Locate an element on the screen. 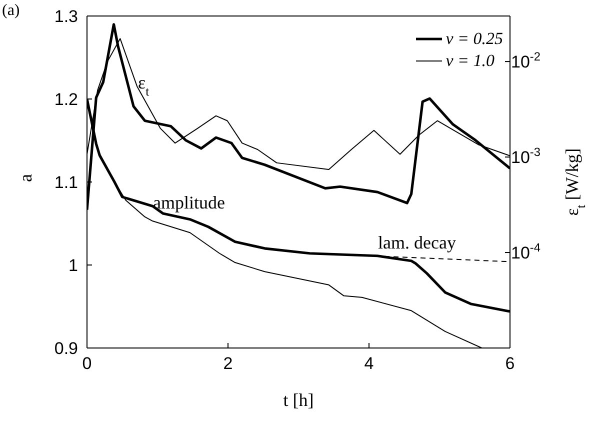 The width and height of the screenshot is (605, 428). y-tick-label: 1 is located at coordinates (73, 266).